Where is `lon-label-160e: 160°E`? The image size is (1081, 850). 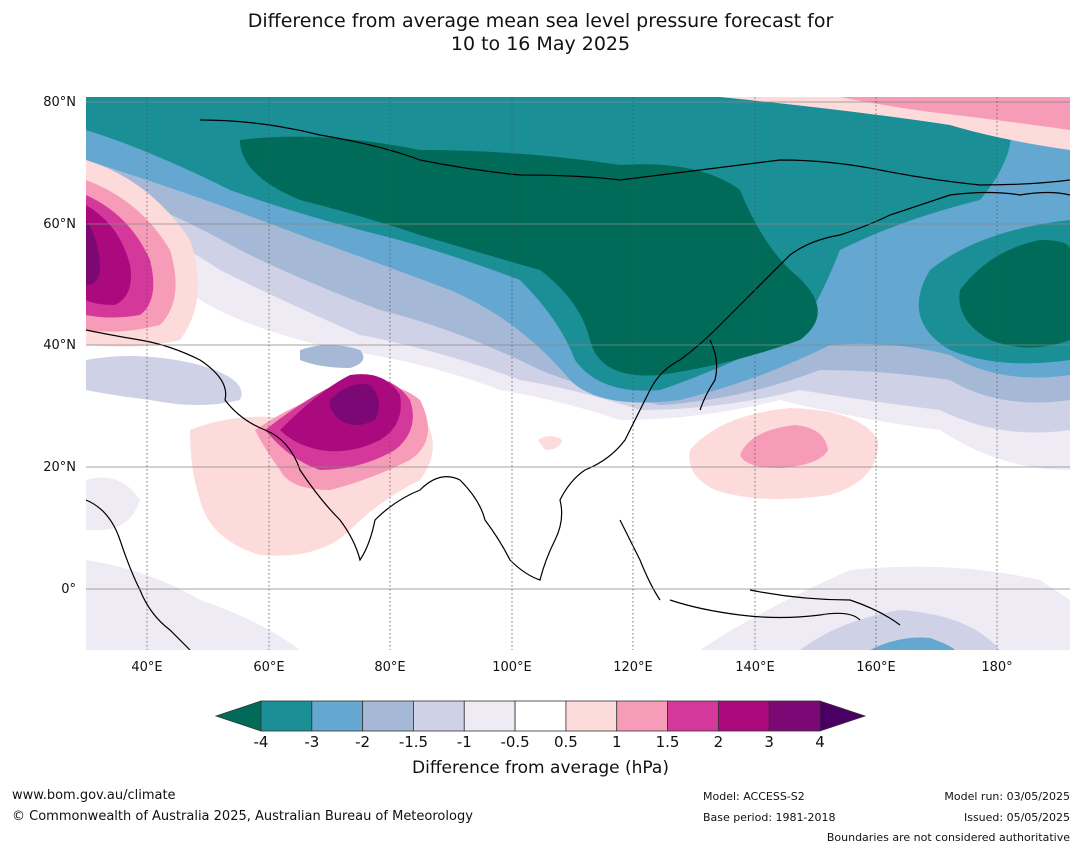
lon-label-160e: 160°E is located at coordinates (876, 667).